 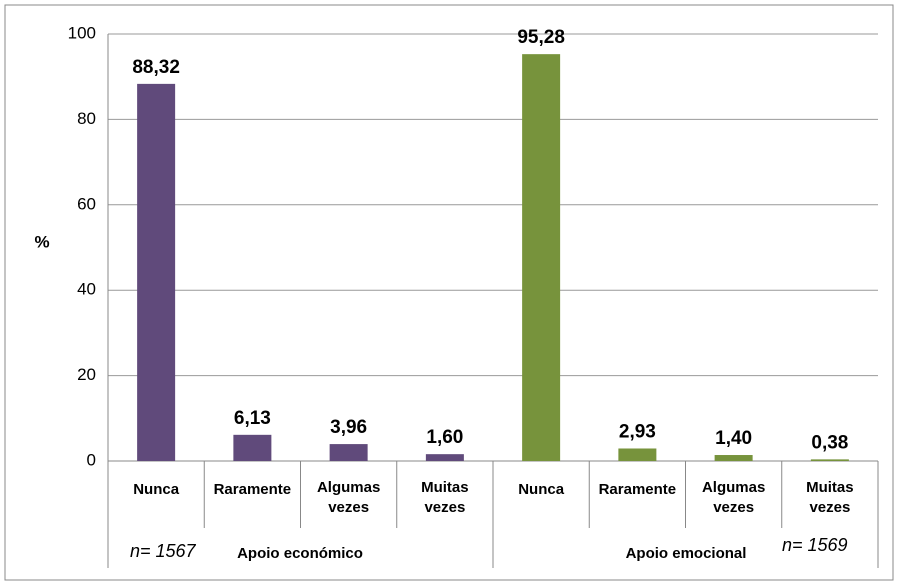 What do you see at coordinates (686, 553) in the screenshot?
I see `group-label: Apoio emocional` at bounding box center [686, 553].